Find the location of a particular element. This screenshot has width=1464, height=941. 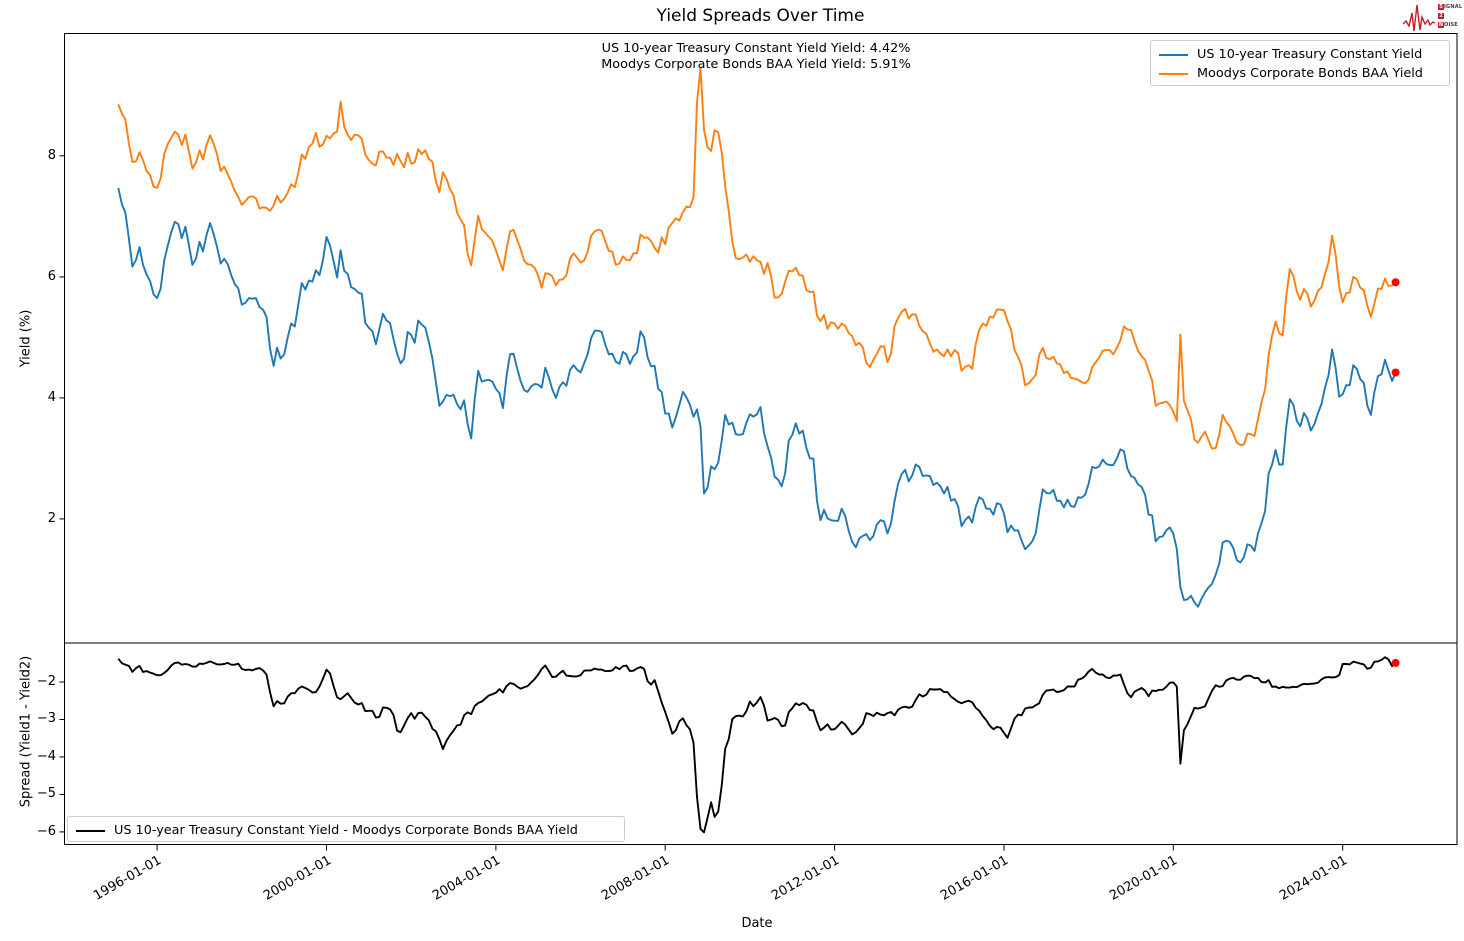

logo-letters: IGNAL is located at coordinates (1453, 7).